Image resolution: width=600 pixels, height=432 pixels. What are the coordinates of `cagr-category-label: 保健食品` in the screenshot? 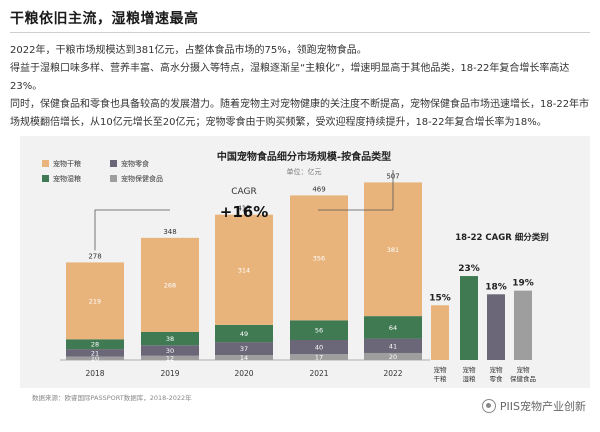 It's located at (523, 378).